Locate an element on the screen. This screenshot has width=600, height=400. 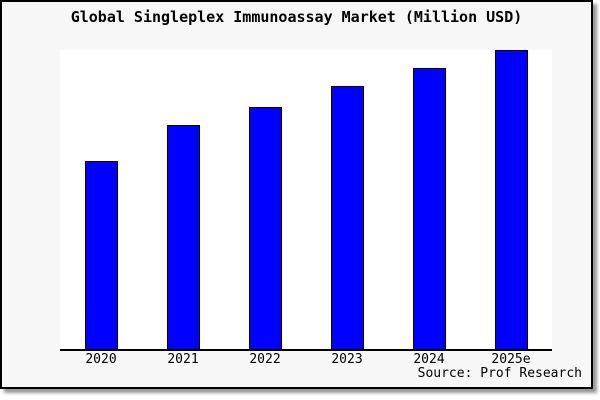
bar-2020 is located at coordinates (101, 254).